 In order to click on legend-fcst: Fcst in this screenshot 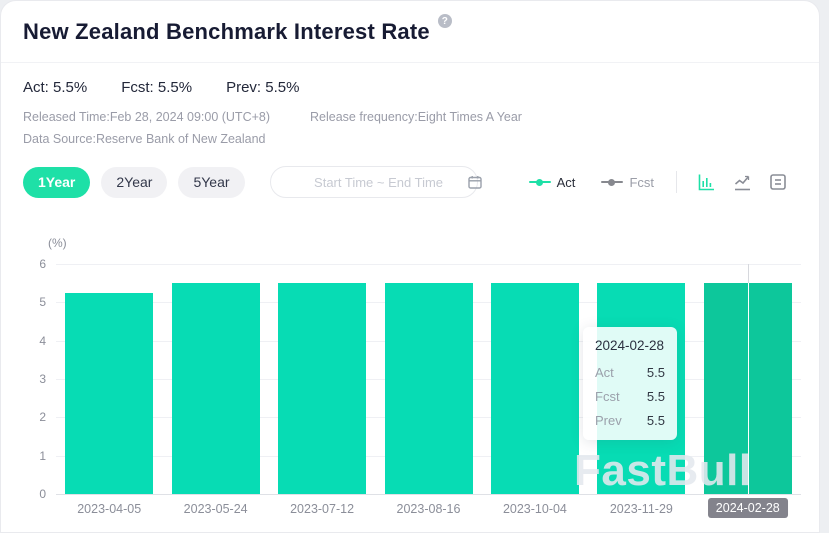, I will do `click(627, 182)`.